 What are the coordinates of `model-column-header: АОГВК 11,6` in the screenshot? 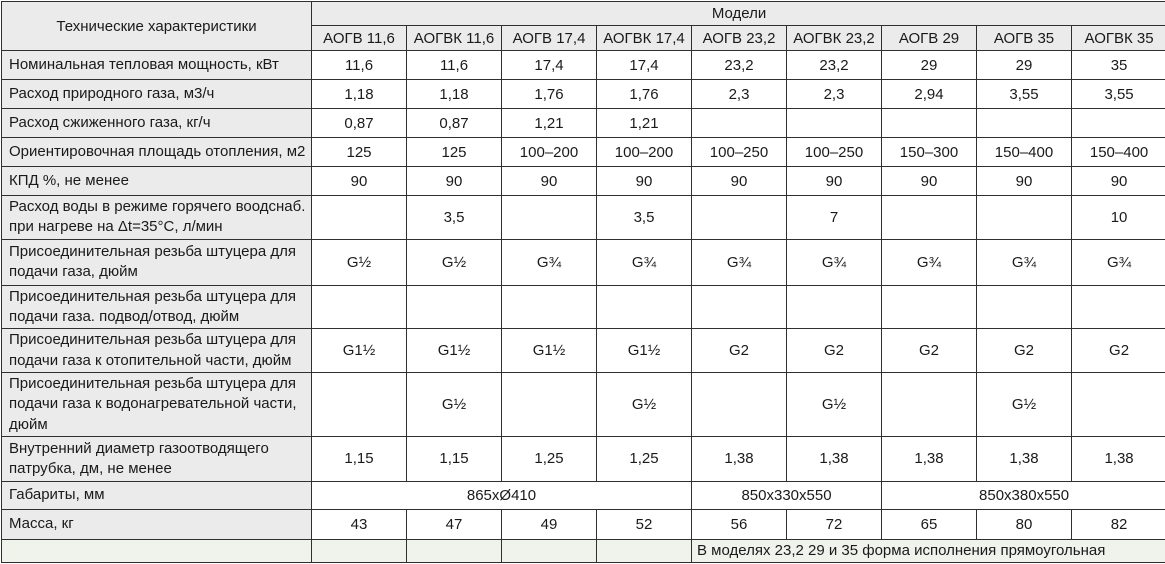 It's located at (454, 38).